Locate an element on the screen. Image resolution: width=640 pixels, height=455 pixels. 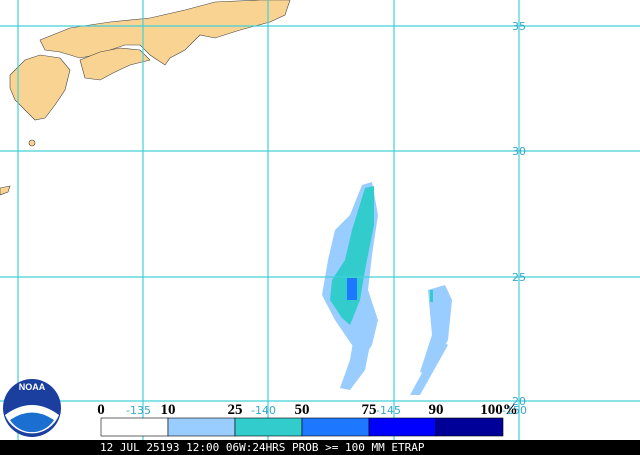
legend-label: 25 is located at coordinates (235, 410).